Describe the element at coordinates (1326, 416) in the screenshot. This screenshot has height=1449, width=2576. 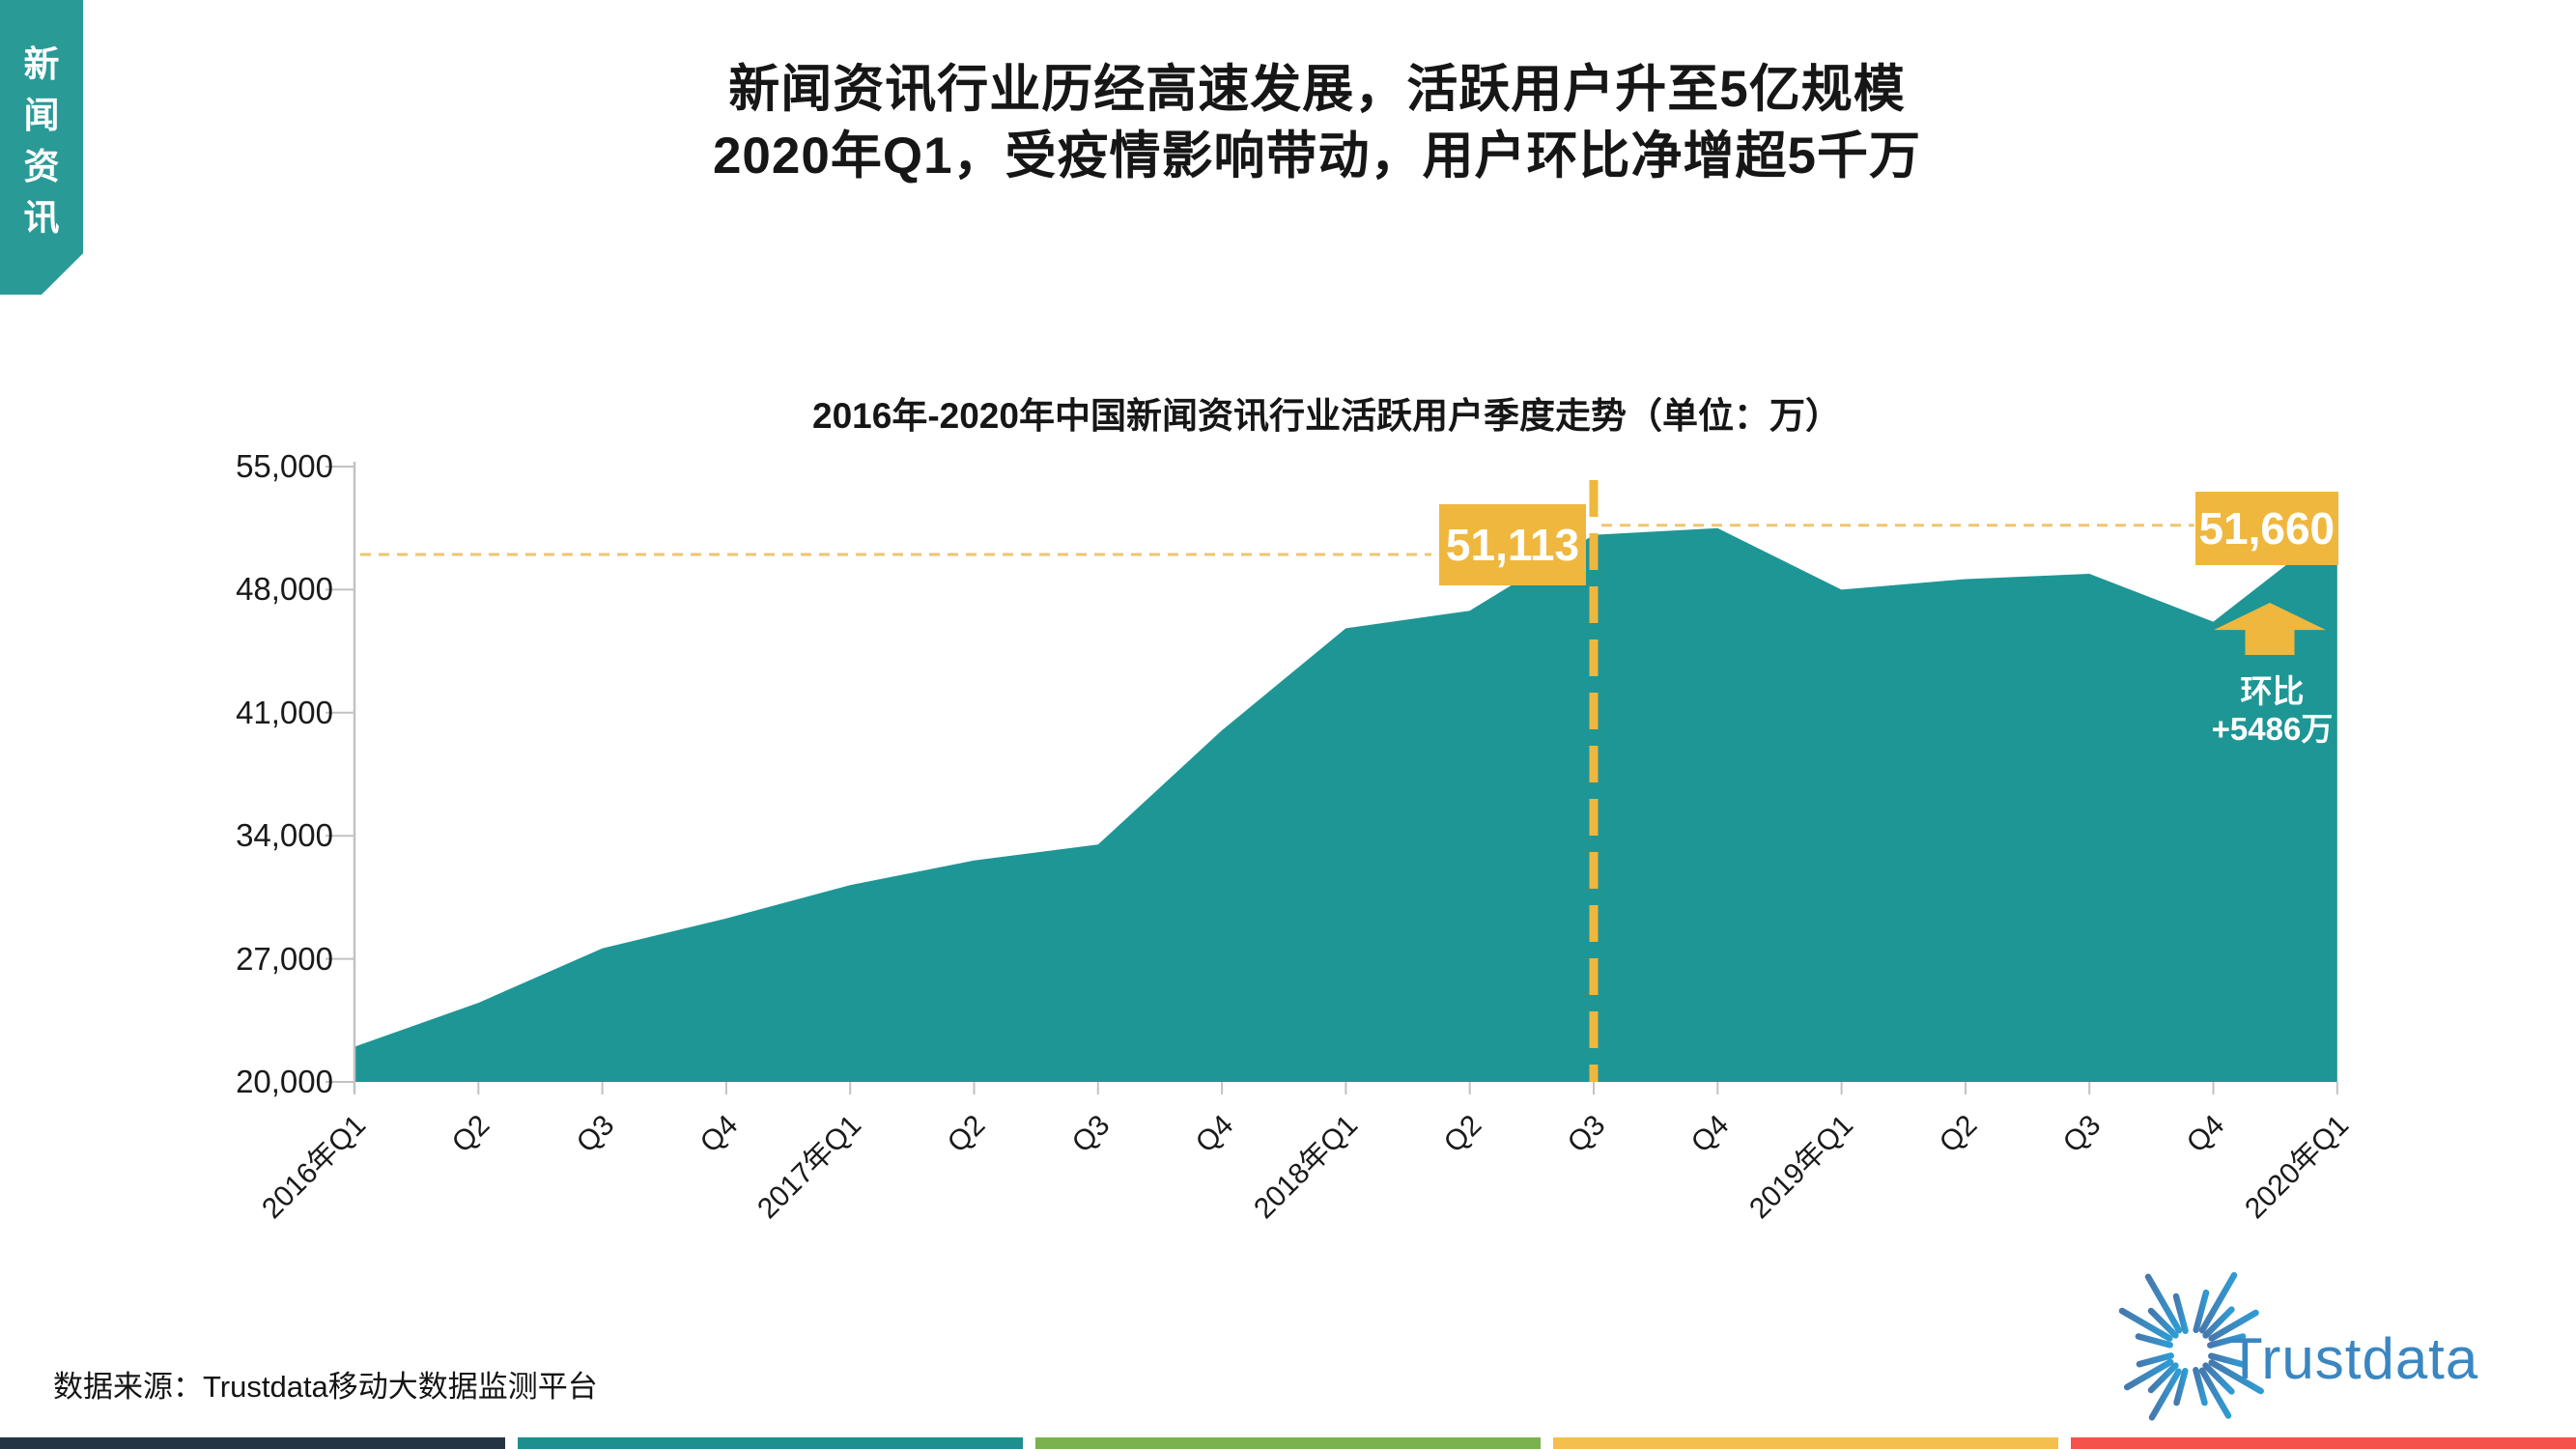
I see `chart-title: 2016年-2020年中国新闻资讯行业活跃用户季度走势（单位：万）` at that location.